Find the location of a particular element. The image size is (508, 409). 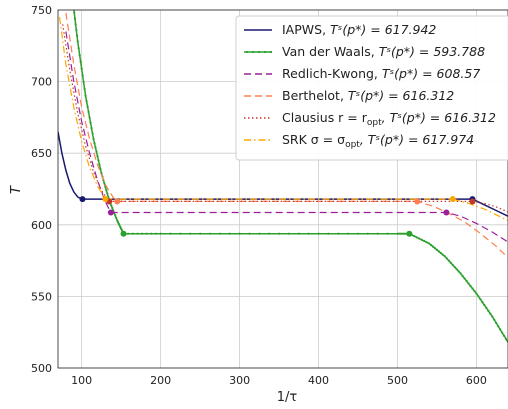

x-tick-label: 600 is located at coordinates (476, 380).